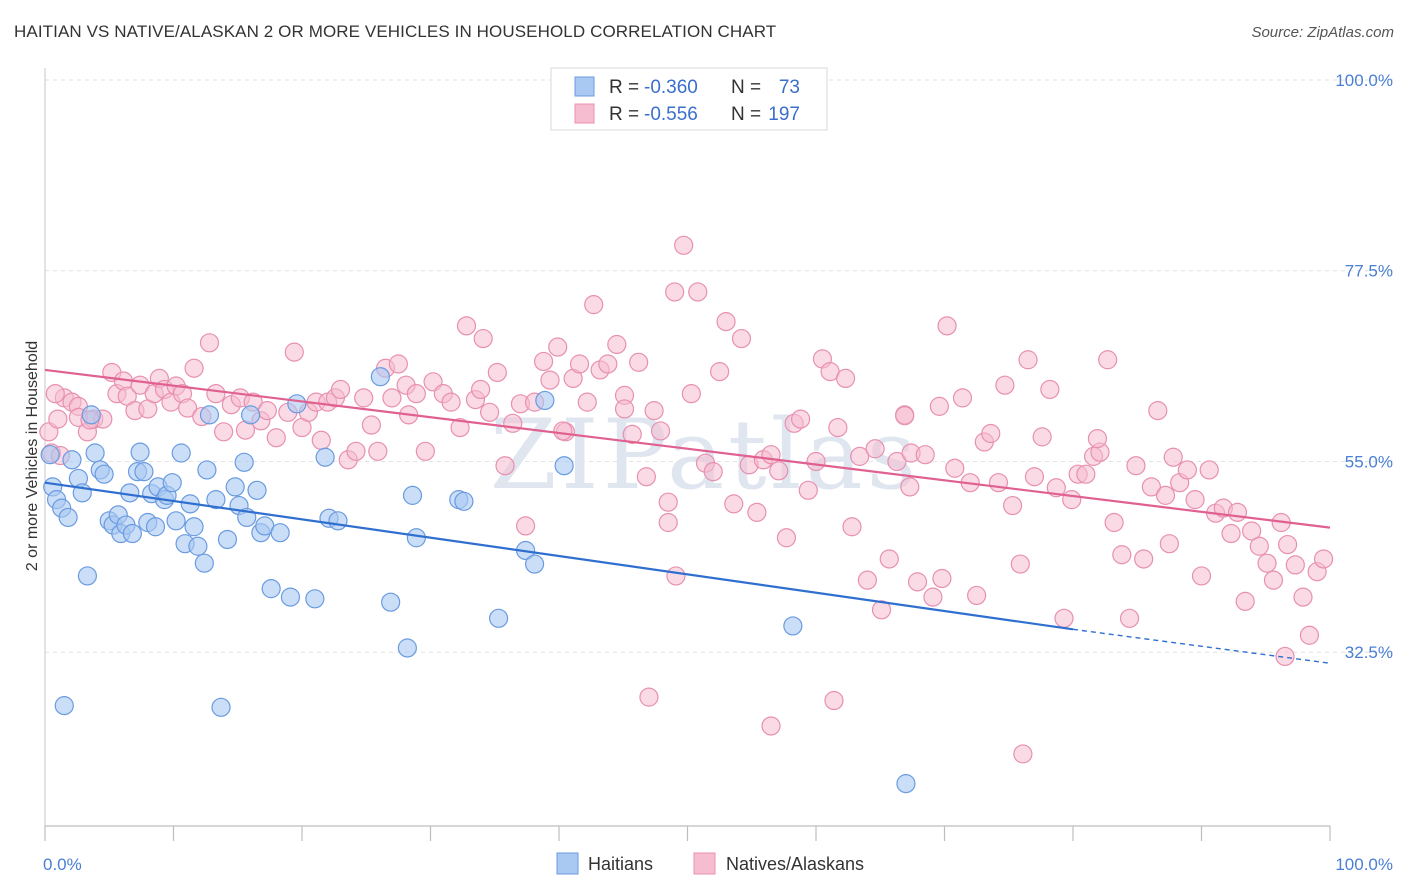  What do you see at coordinates (584, 113) in the screenshot?
I see `legend-swatch-natives` at bounding box center [584, 113].